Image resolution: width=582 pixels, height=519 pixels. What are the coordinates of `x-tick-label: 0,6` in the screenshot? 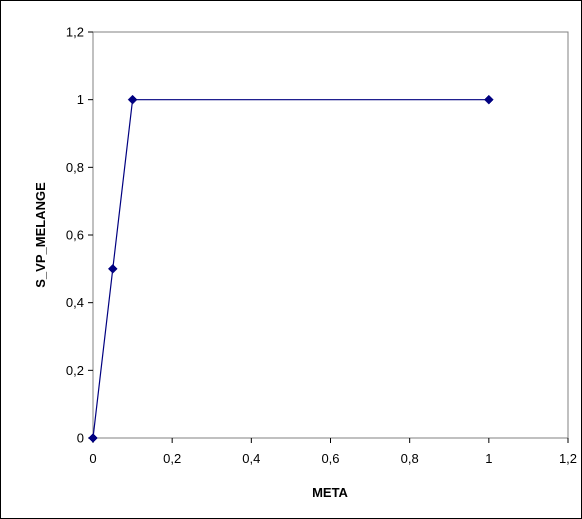 It's located at (330, 458).